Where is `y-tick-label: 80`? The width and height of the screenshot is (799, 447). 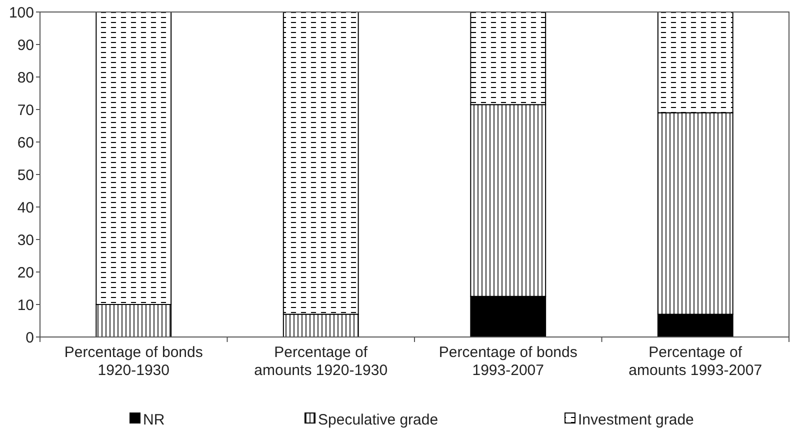 y-tick-label: 80 is located at coordinates (25, 77).